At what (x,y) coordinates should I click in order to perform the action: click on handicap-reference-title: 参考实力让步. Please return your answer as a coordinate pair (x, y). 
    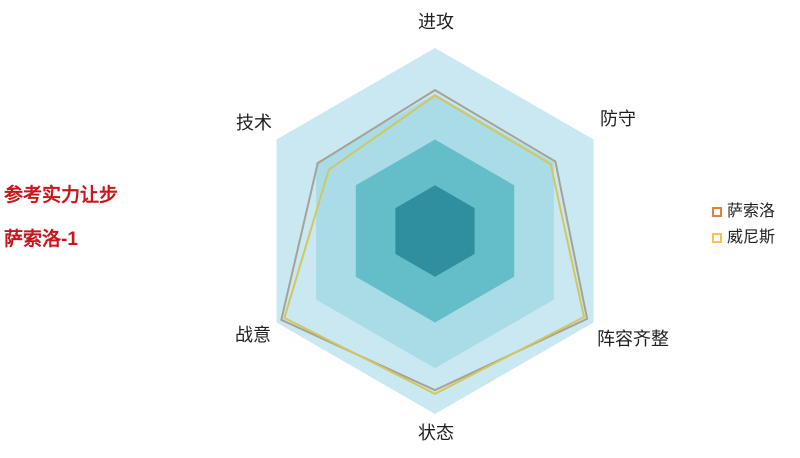
    Looking at the image, I should click on (61, 195).